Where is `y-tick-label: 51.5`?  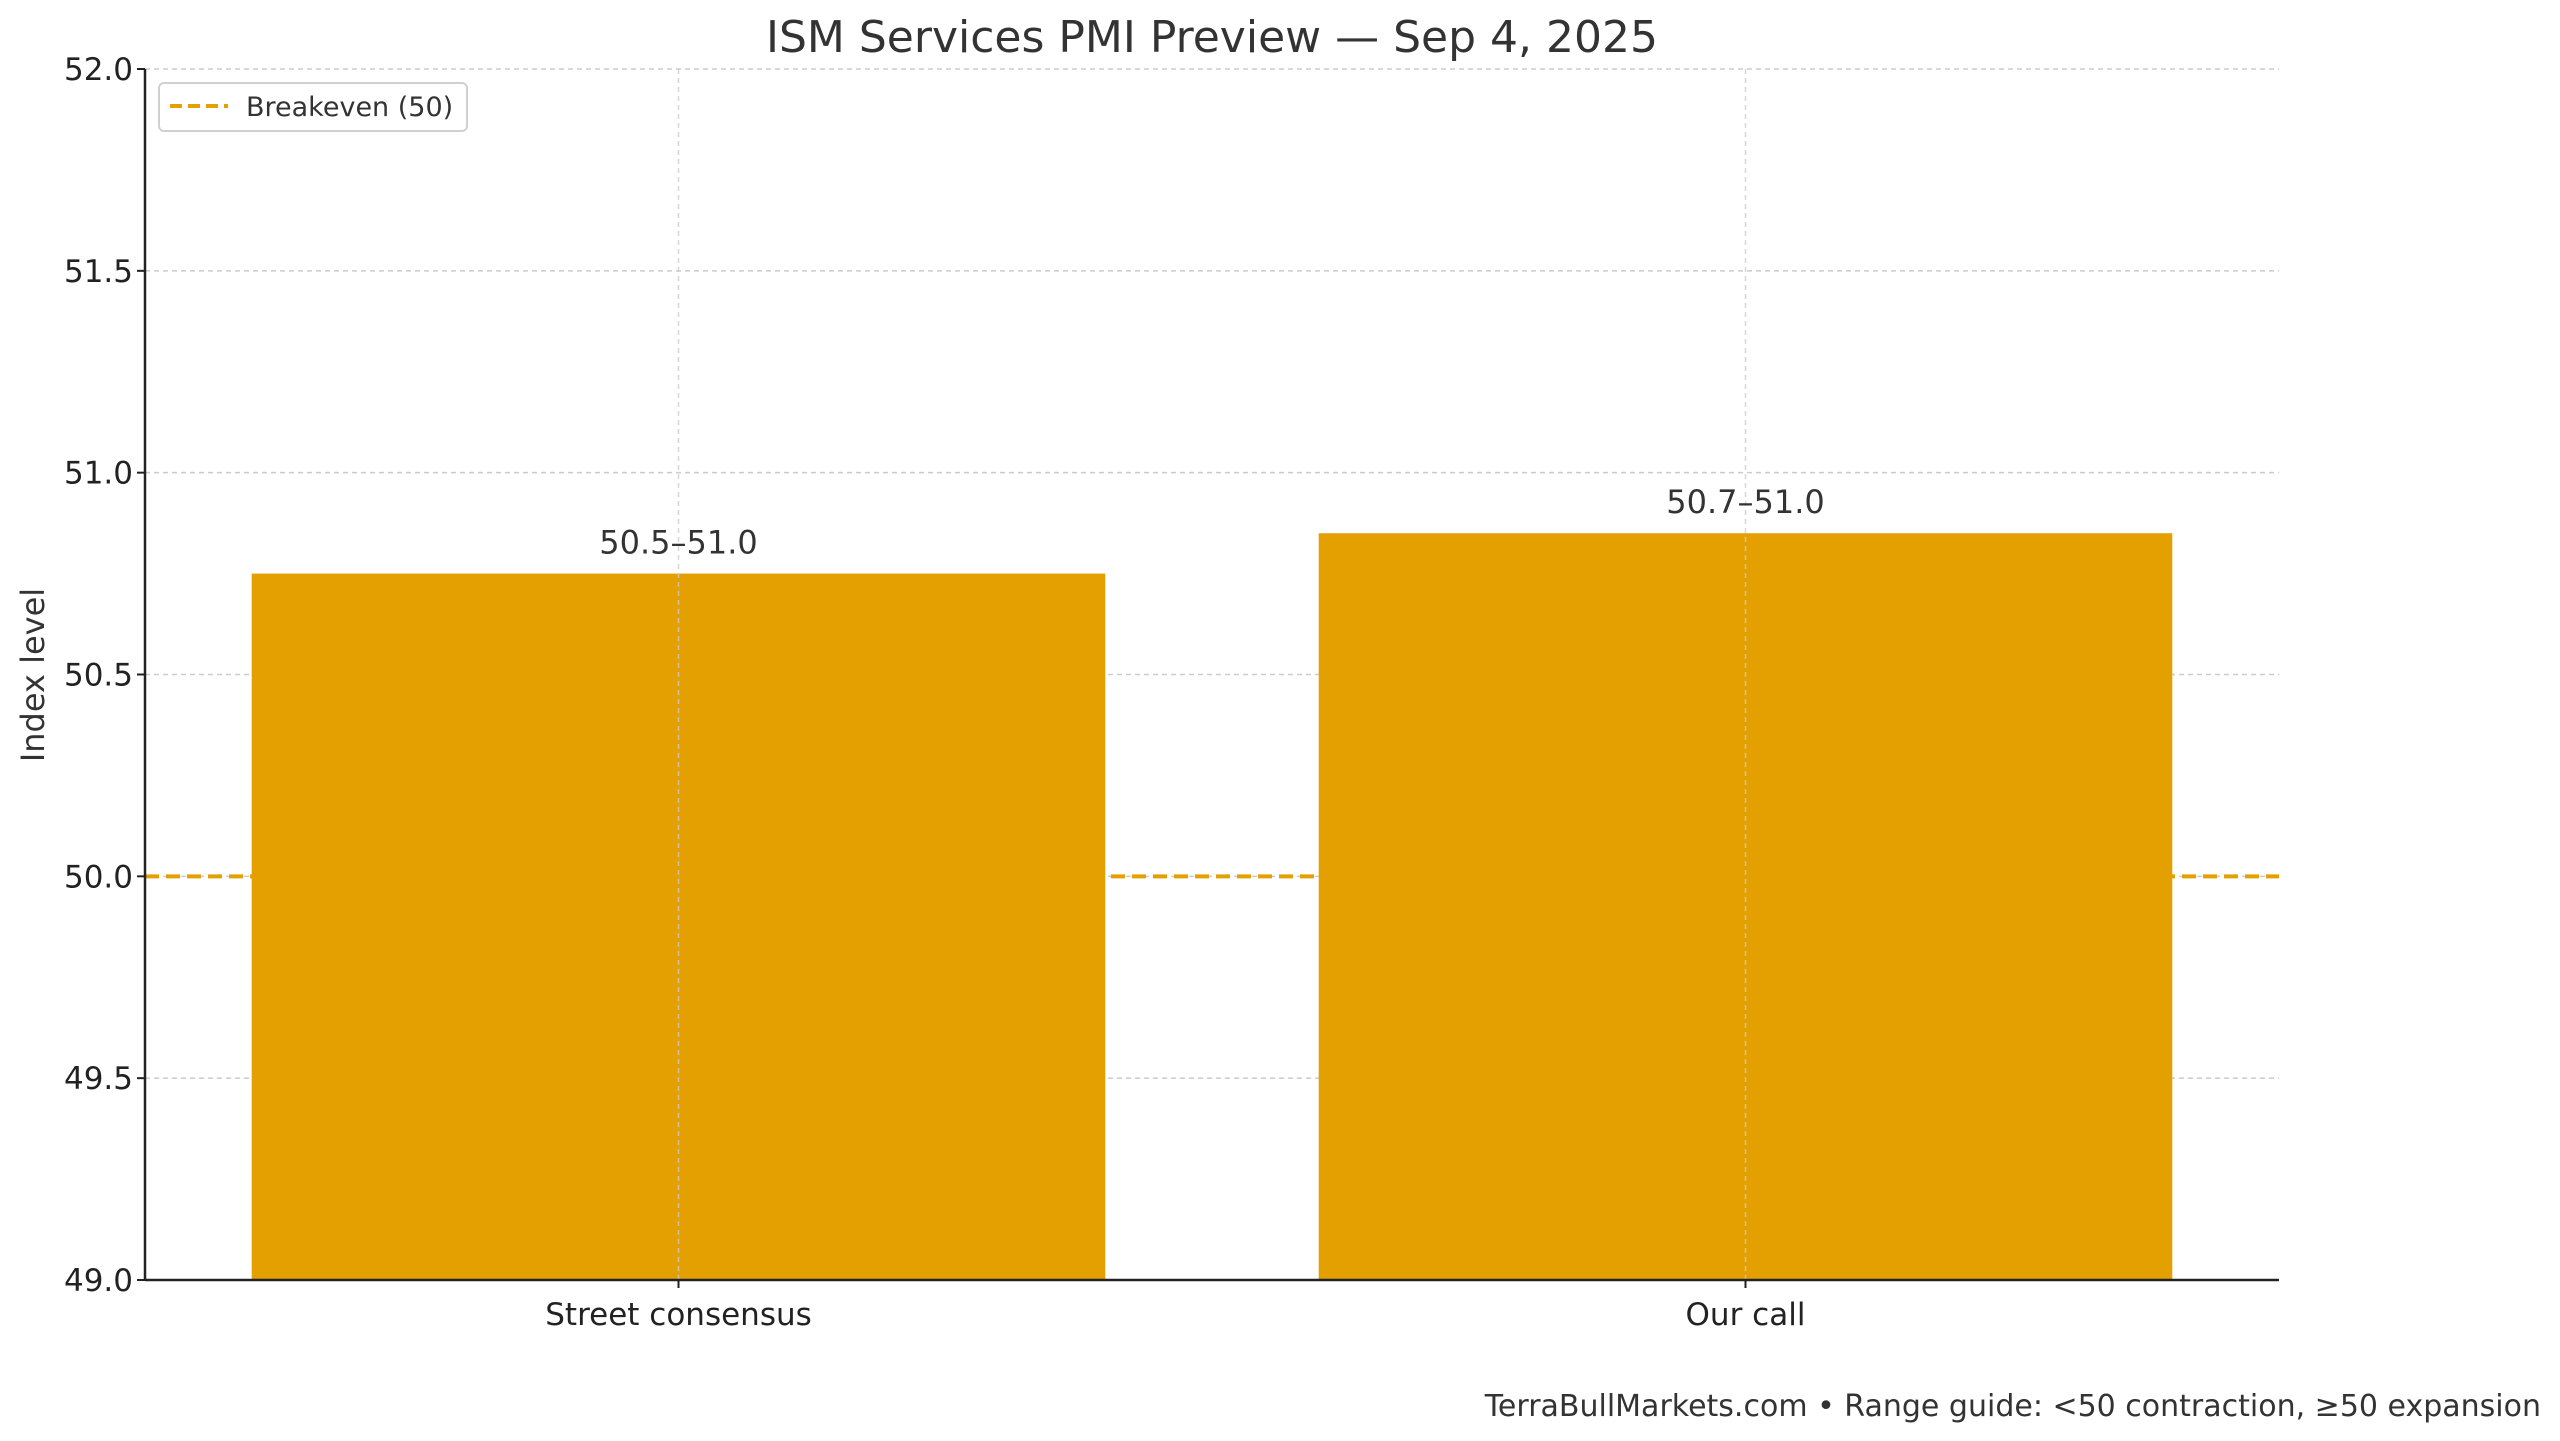 y-tick-label: 51.5 is located at coordinates (98, 272).